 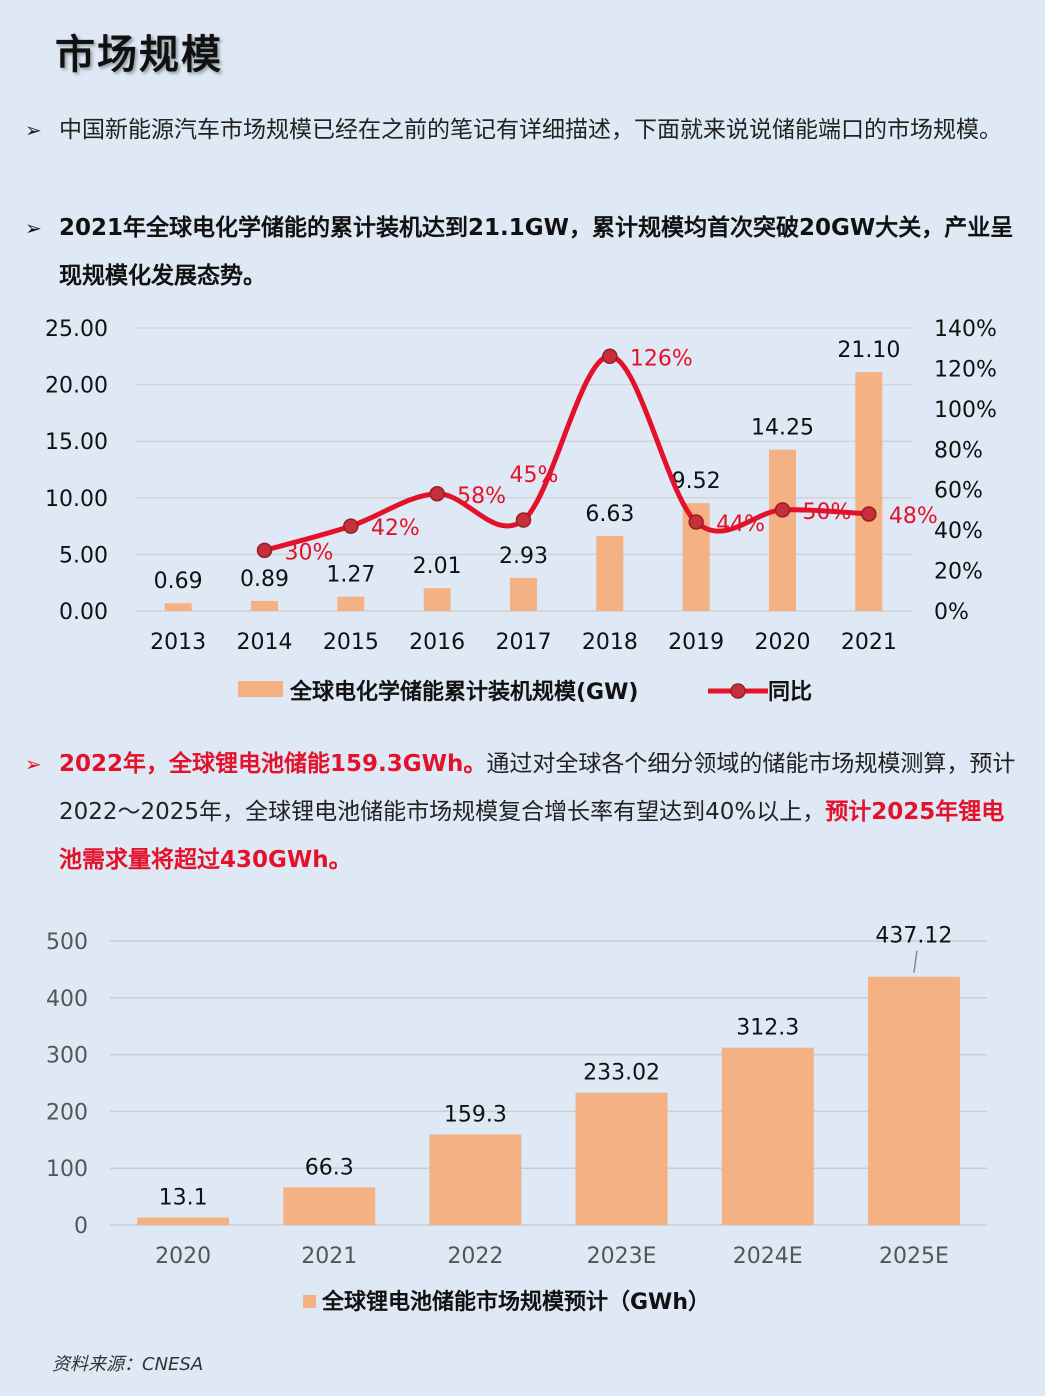 I want to click on bar-value-label: 21.10, so click(x=868, y=350).